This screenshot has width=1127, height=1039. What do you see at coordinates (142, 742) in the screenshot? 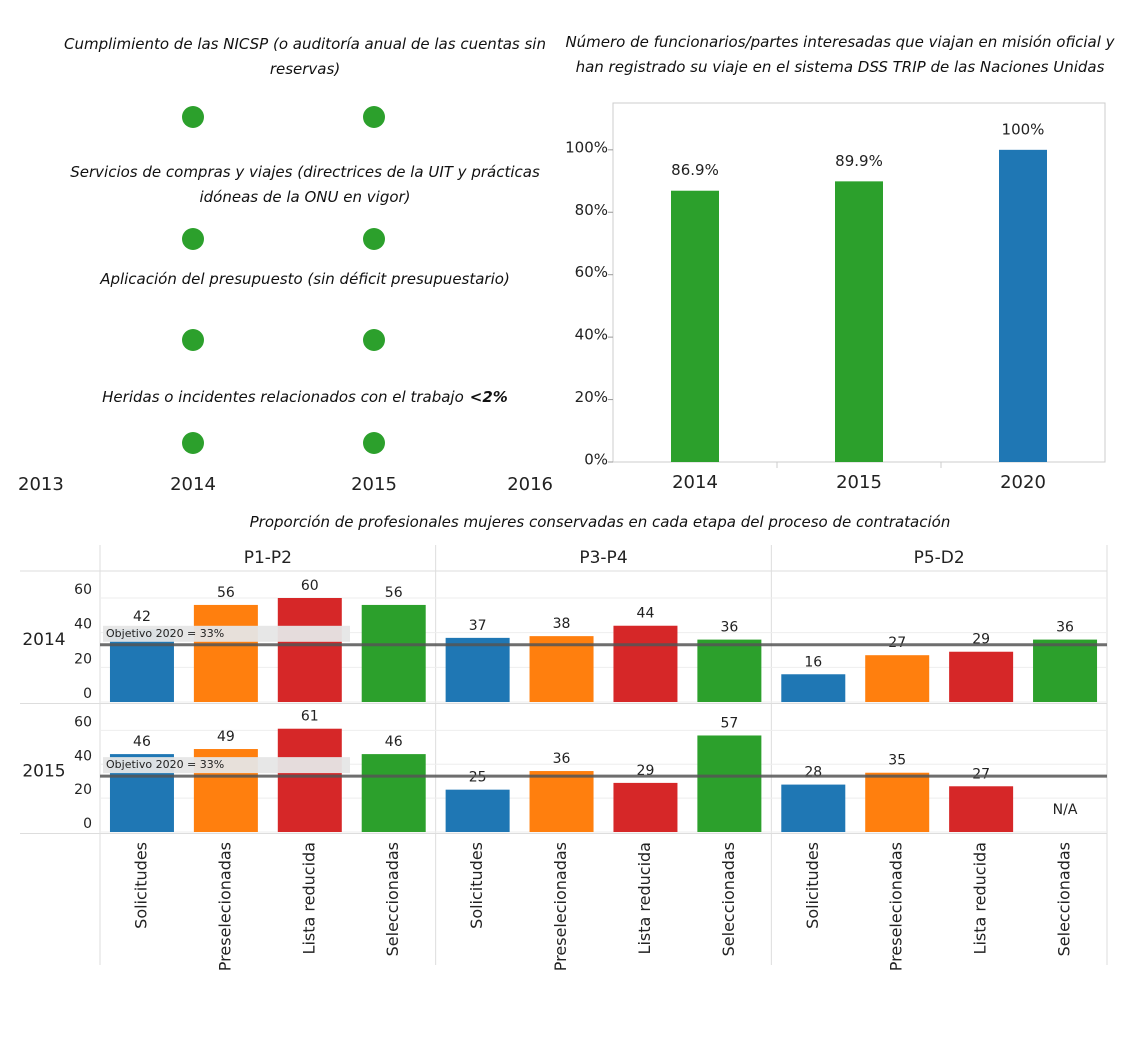
I see `value-label: 46` at bounding box center [142, 742].